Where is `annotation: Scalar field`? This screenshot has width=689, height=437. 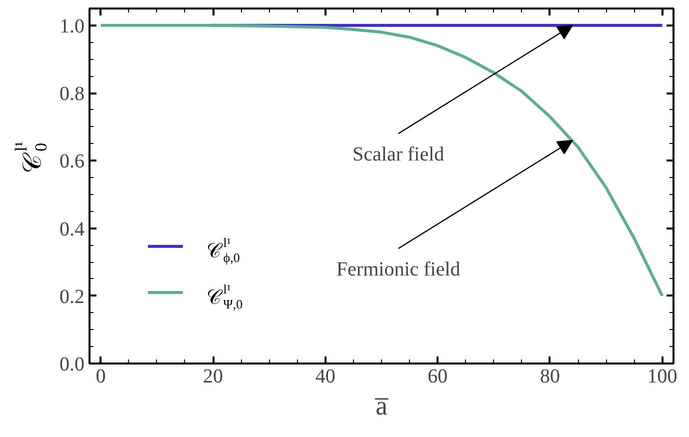
annotation: Scalar field is located at coordinates (398, 155).